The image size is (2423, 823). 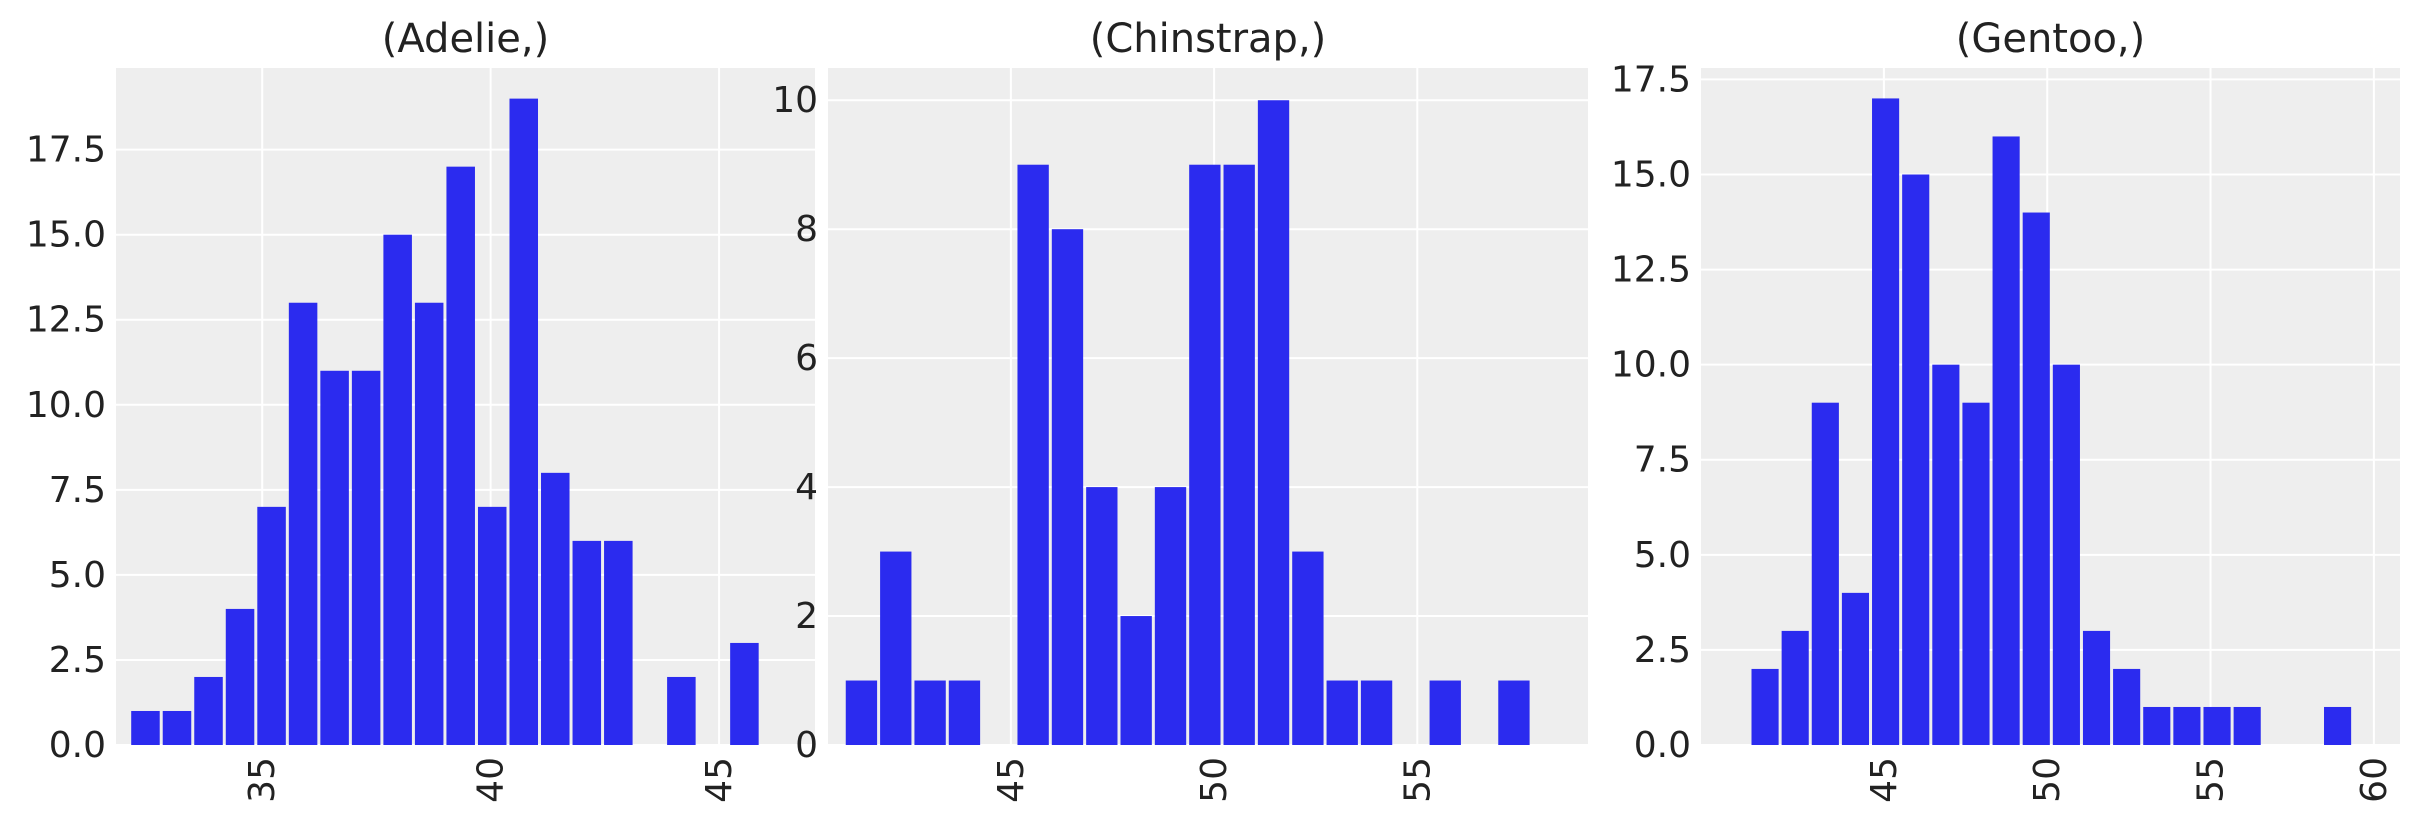 What do you see at coordinates (1208, 39) in the screenshot?
I see `chart-title: (Chinstrap,)` at bounding box center [1208, 39].